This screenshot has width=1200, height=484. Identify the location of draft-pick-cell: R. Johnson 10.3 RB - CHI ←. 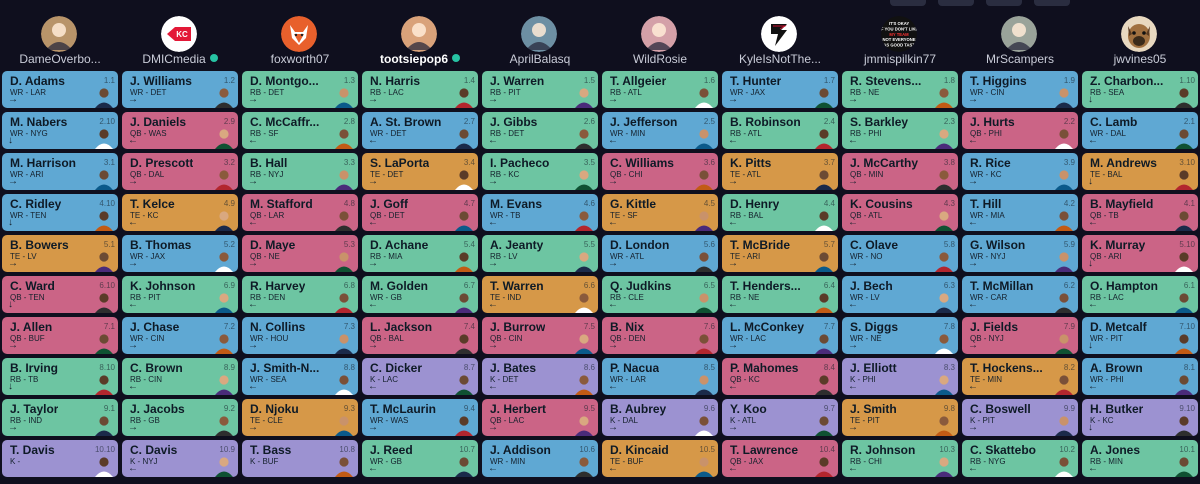
(900, 458).